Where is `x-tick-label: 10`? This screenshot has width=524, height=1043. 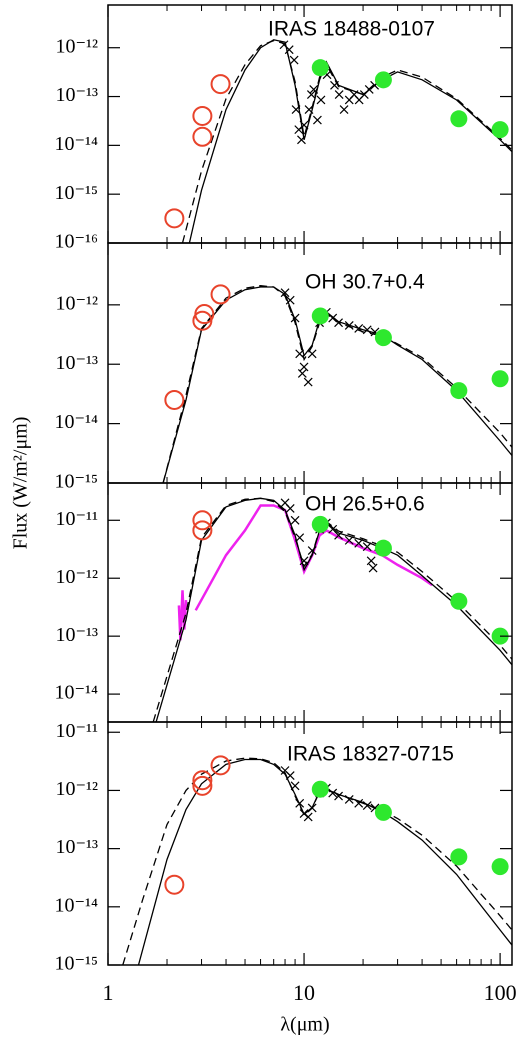 x-tick-label: 10 is located at coordinates (304, 992).